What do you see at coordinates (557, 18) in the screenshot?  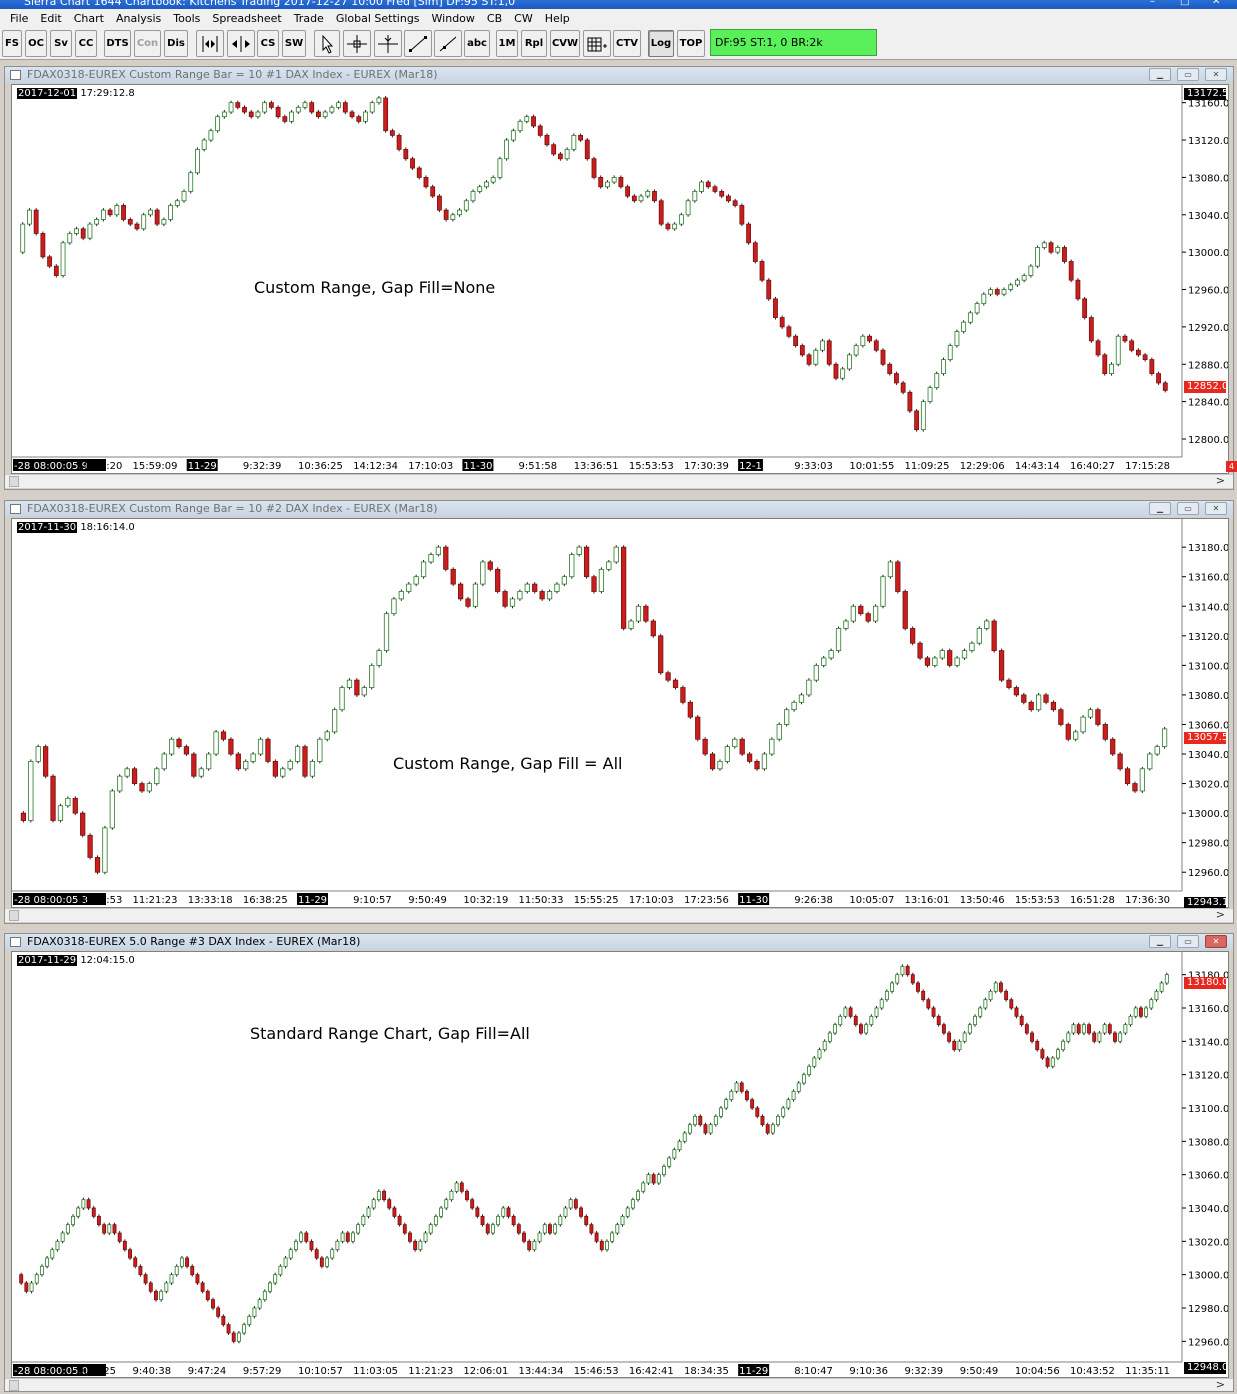 I see `menu-help: Help` at bounding box center [557, 18].